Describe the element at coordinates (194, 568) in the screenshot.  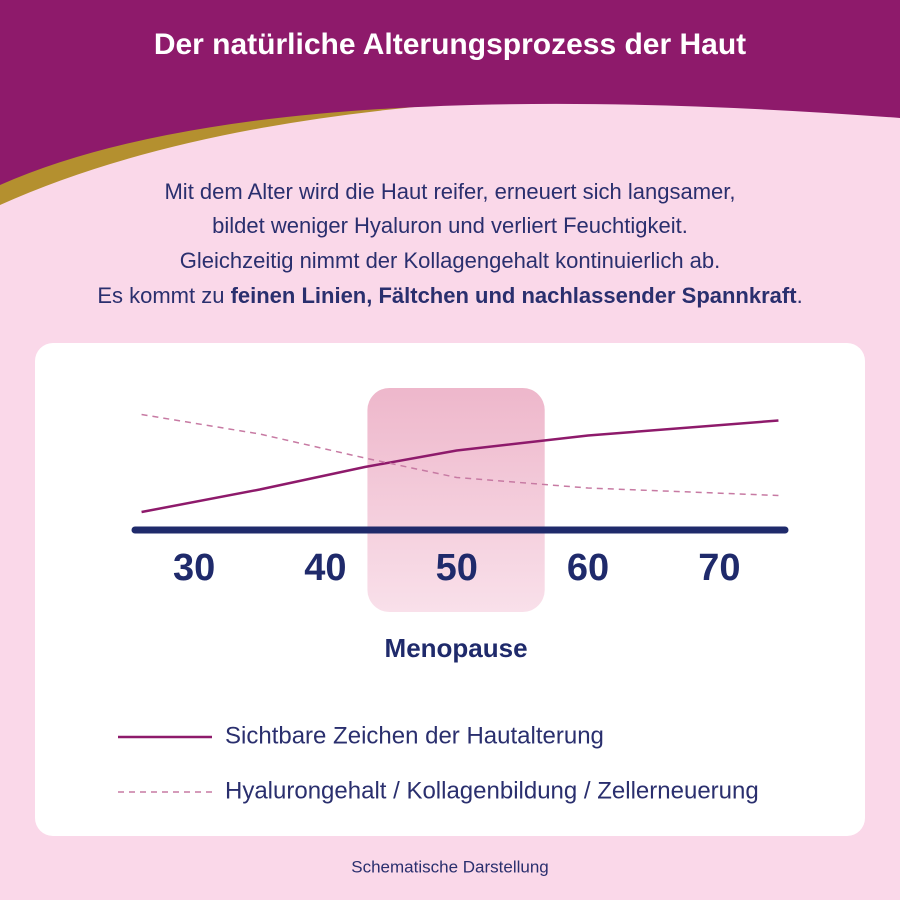
I see `x-tick-label: 30` at that location.